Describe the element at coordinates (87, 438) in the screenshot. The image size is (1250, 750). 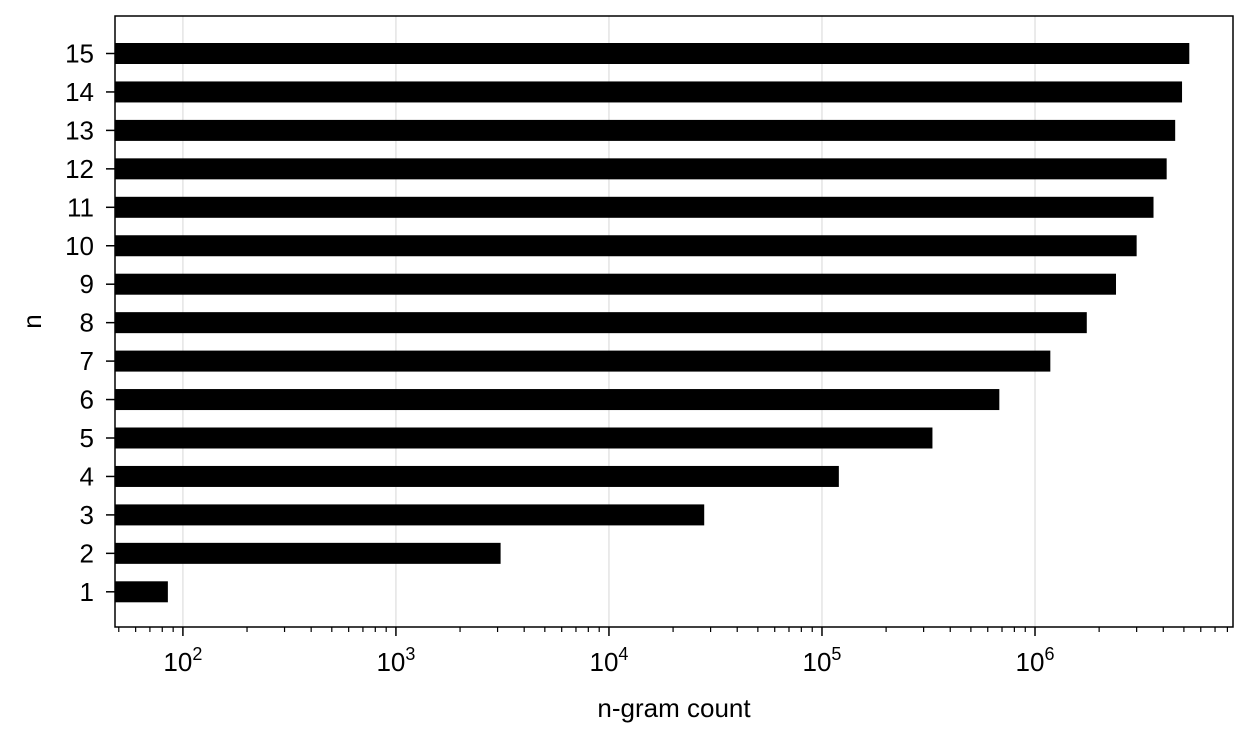
I see `y-tick-label-5: 5` at that location.